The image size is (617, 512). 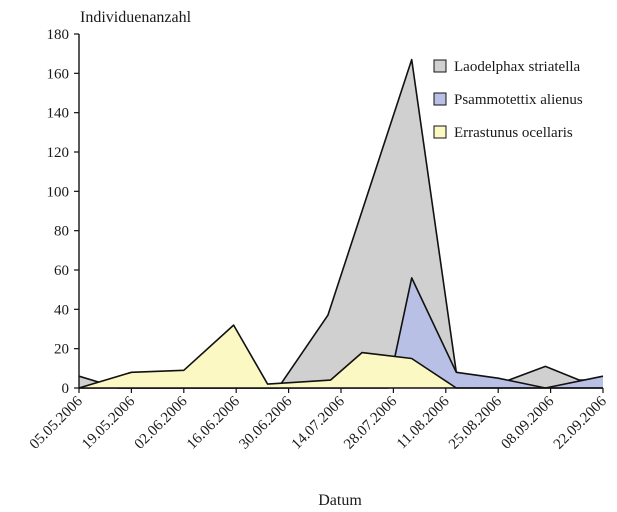 I want to click on x-tick-label: 30.06.2006, so click(x=265, y=422).